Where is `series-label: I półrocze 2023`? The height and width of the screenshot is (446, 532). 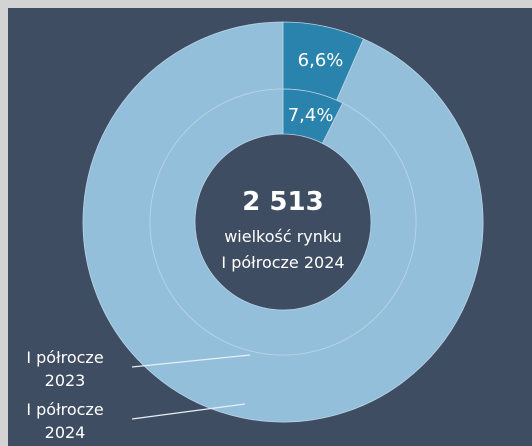 series-label: I półrocze 2023 is located at coordinates (65, 369).